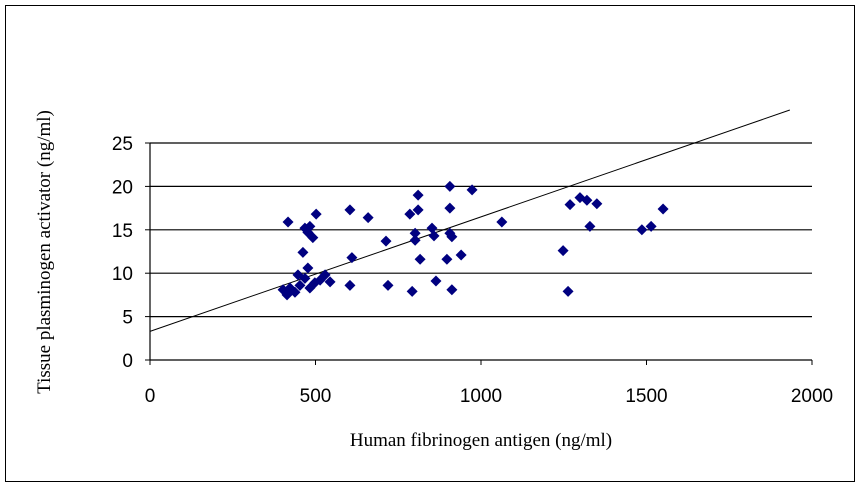 This screenshot has height=488, width=861. I want to click on x-axis-title: Human fibrinogen antigen (ng/ml), so click(481, 440).